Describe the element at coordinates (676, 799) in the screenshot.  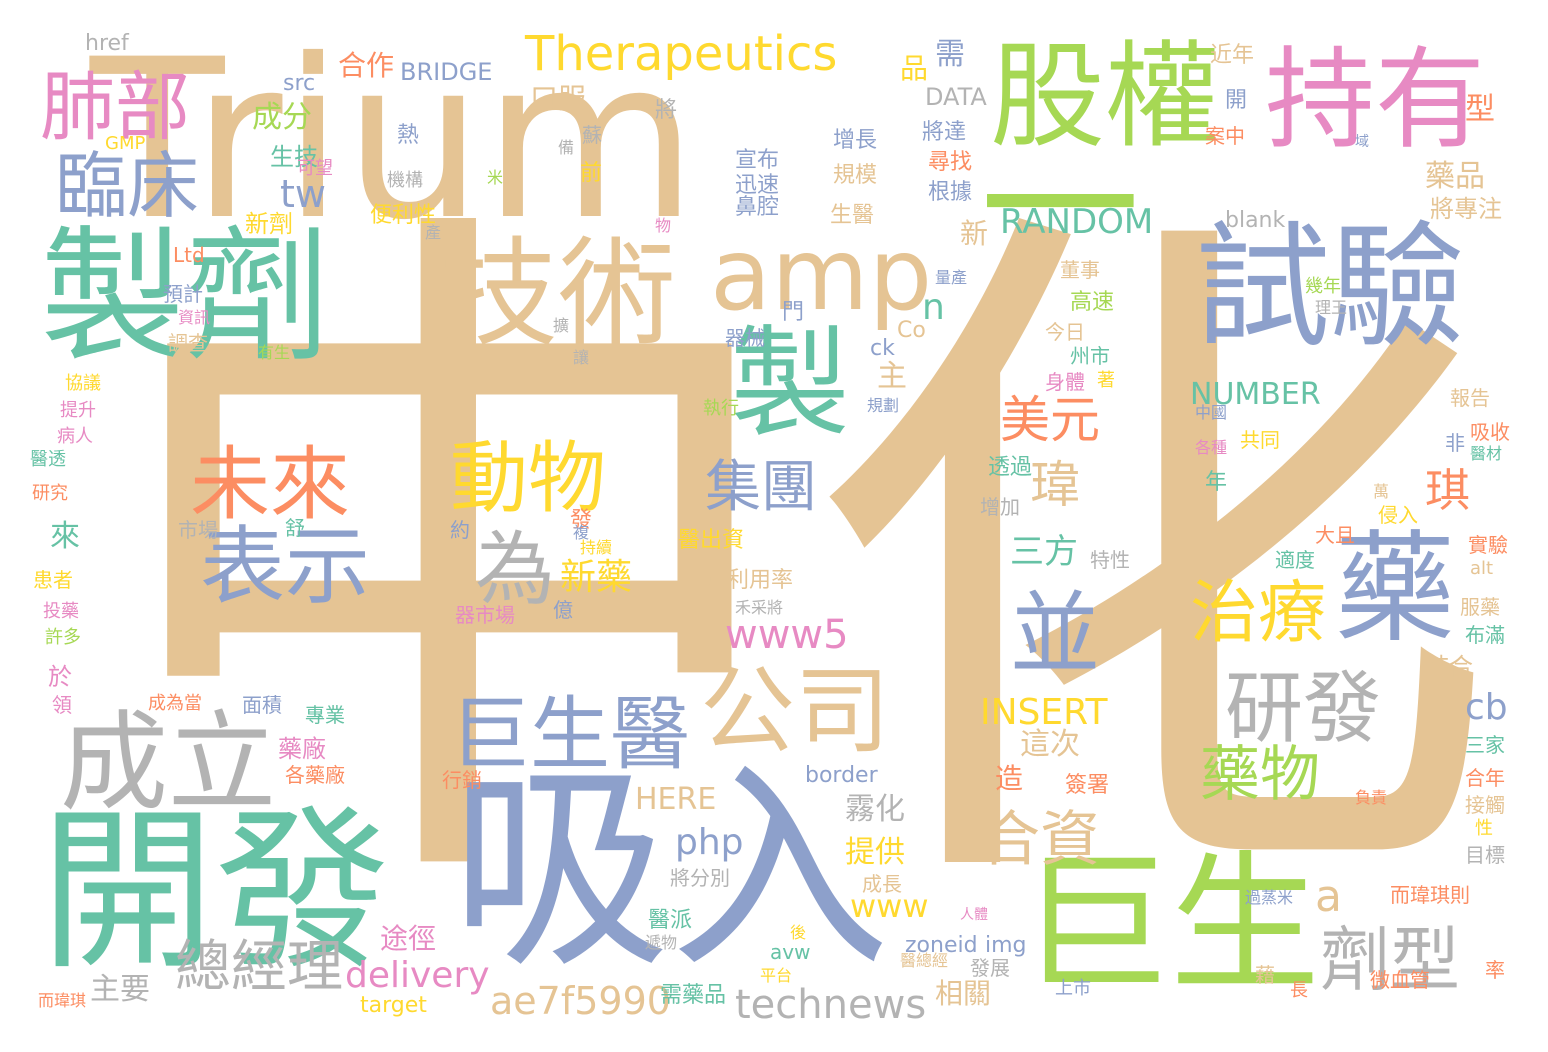
I see `cloud-word: HERE` at that location.